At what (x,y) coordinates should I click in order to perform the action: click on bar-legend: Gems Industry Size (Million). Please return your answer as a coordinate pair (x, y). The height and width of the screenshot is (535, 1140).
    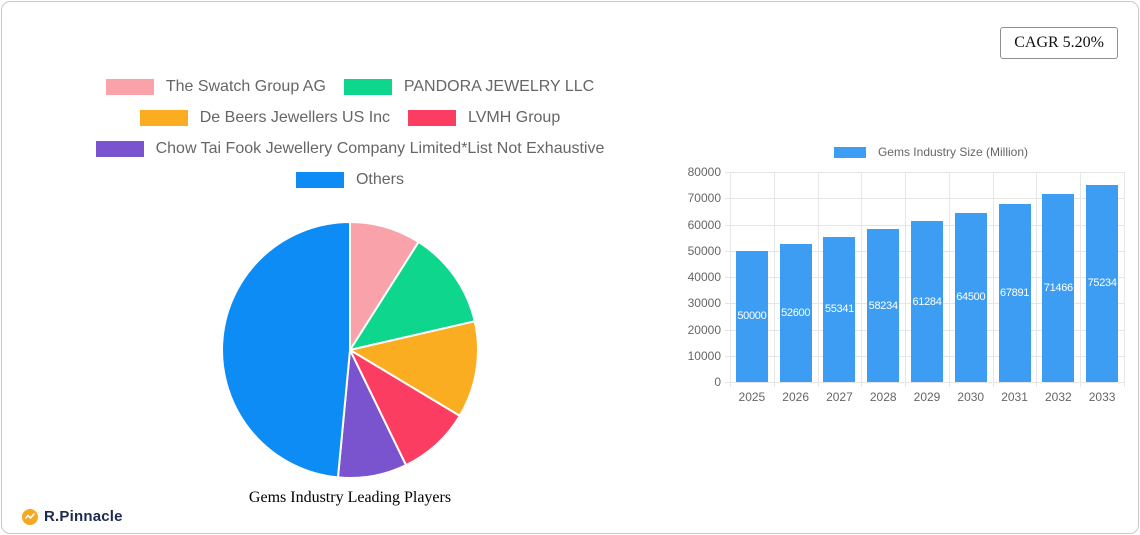
    Looking at the image, I should click on (931, 152).